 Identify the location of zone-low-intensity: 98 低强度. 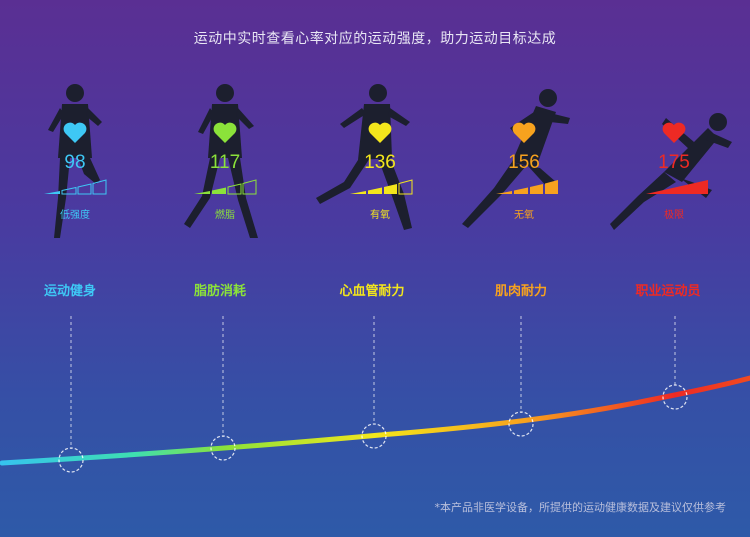
(75, 163).